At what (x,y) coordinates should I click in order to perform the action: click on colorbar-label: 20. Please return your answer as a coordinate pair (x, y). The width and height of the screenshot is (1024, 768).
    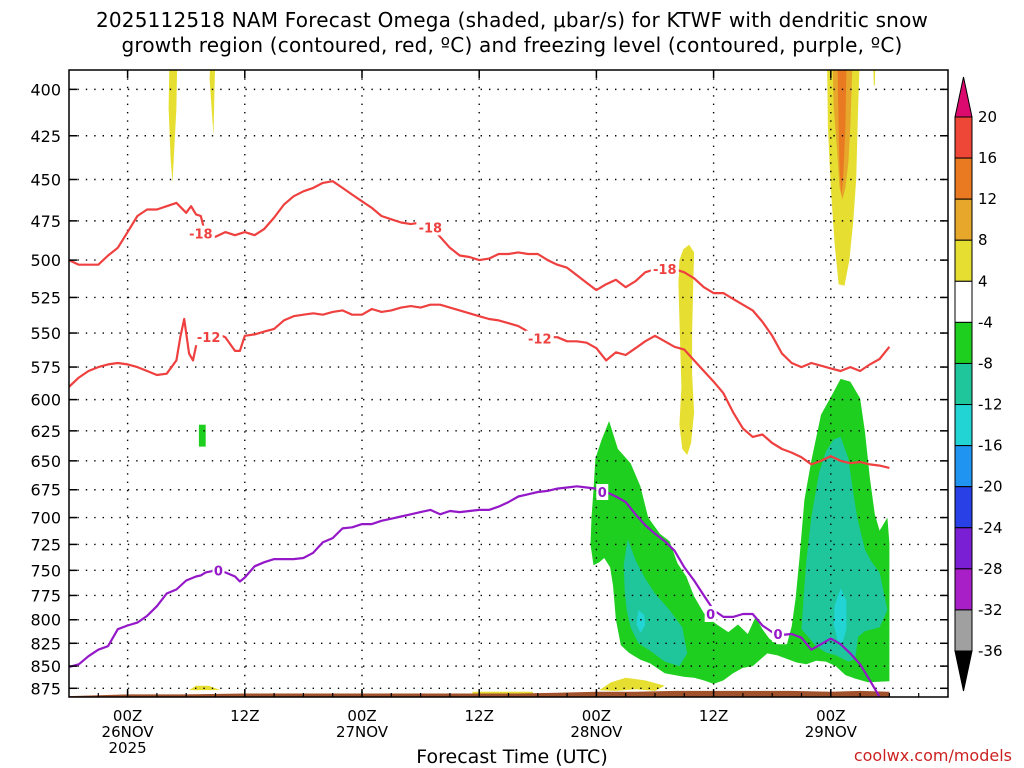
    Looking at the image, I should click on (987, 117).